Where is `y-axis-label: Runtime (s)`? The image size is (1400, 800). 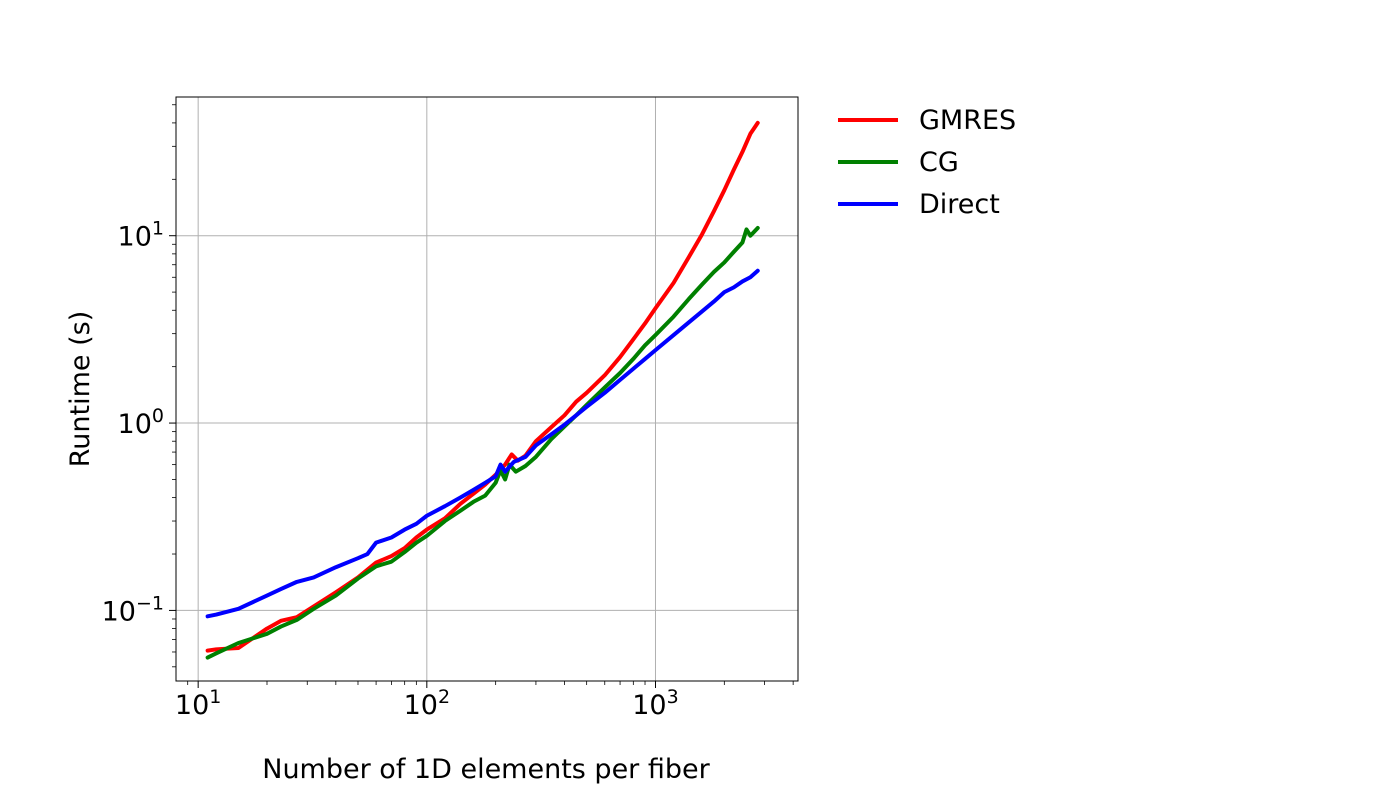 y-axis-label: Runtime (s) is located at coordinates (80, 389).